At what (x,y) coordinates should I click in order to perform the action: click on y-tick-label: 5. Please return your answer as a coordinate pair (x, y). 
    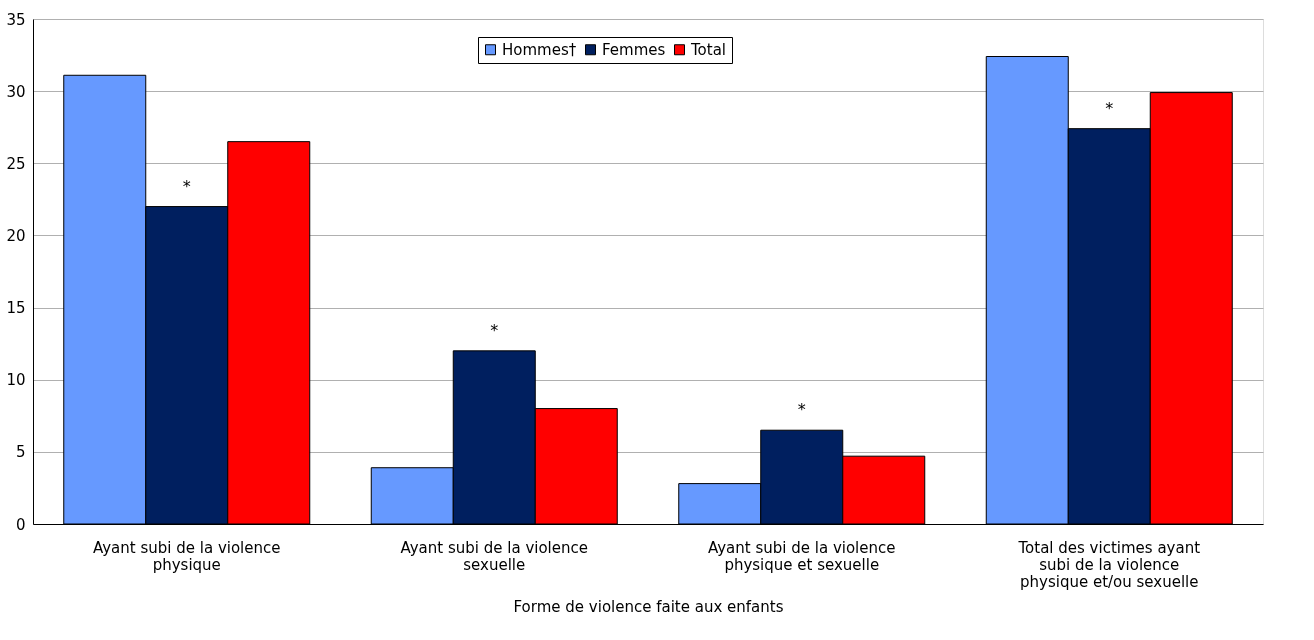
    Looking at the image, I should click on (20, 452).